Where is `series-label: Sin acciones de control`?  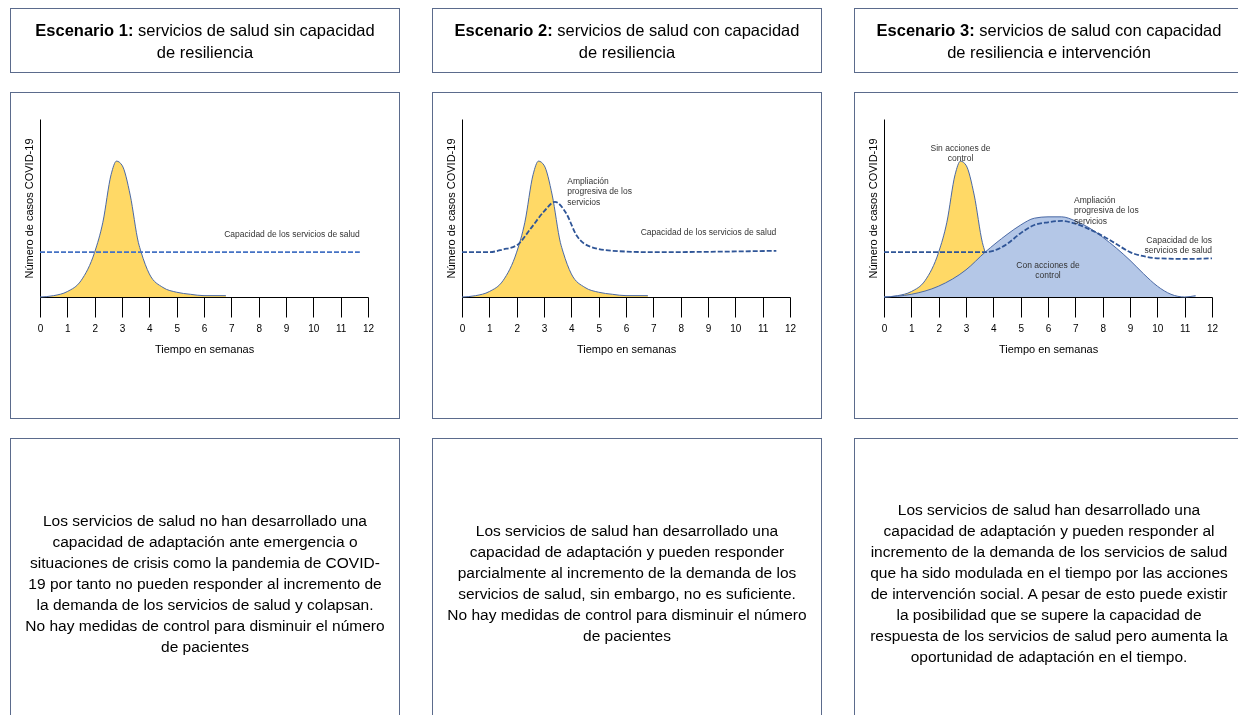
series-label: Sin acciones de control is located at coordinates (960, 153).